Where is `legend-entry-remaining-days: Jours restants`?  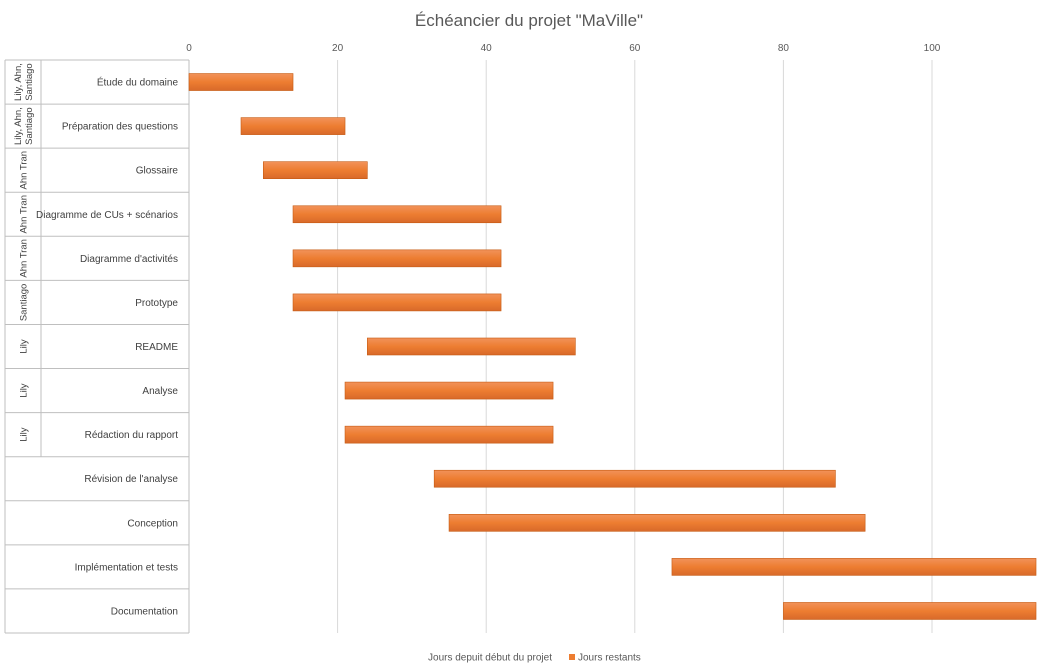
legend-entry-remaining-days: Jours restants is located at coordinates (609, 658).